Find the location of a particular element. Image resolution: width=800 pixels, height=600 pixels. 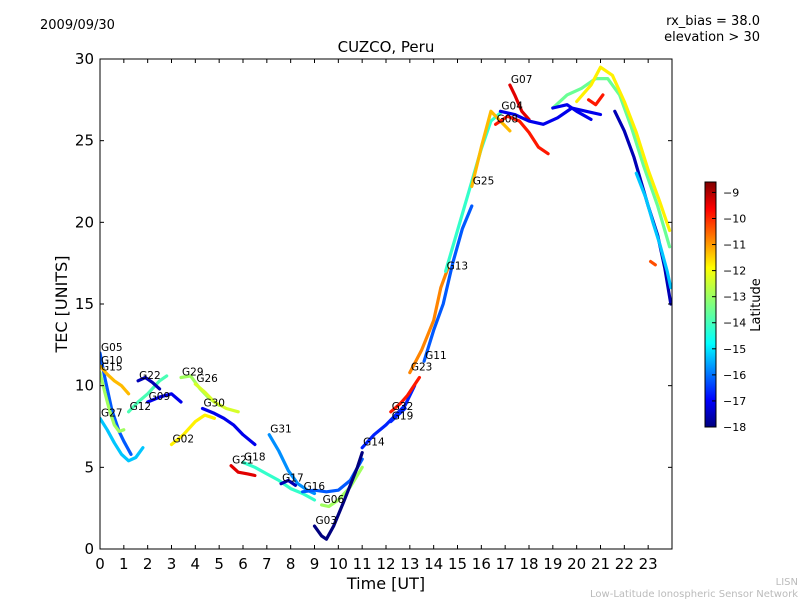

x-tick-label: 22 is located at coordinates (624, 564).